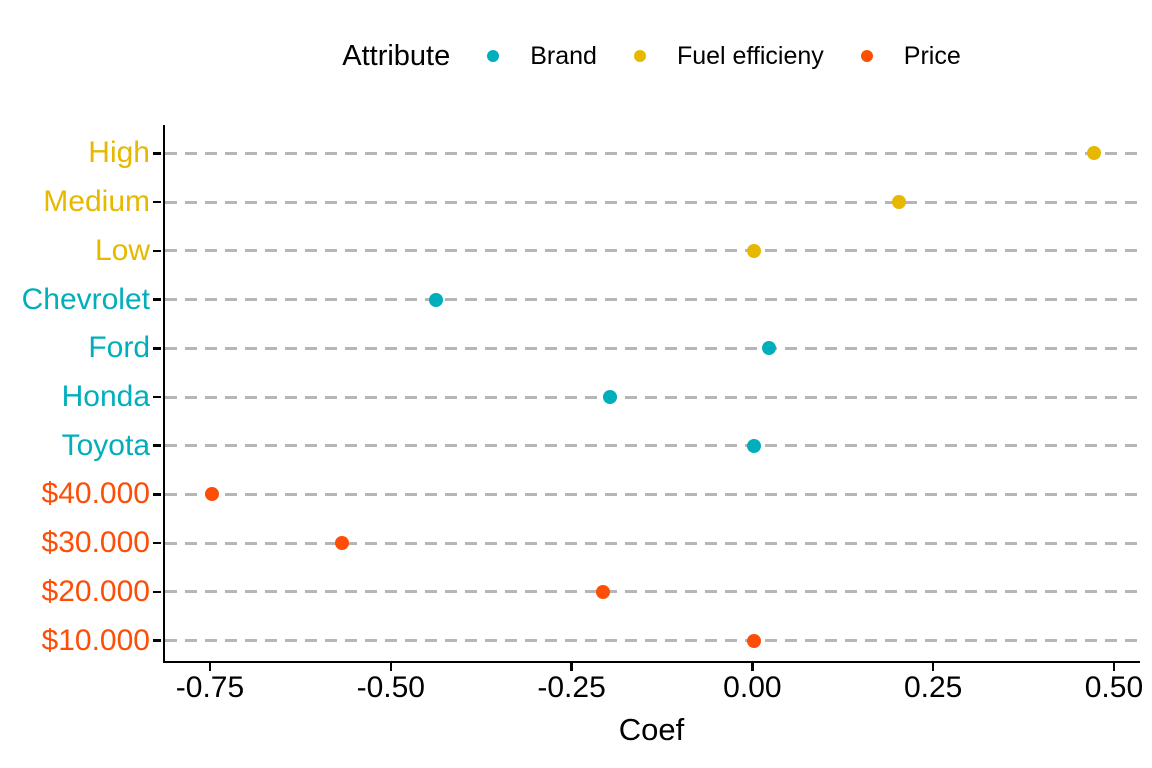  Describe the element at coordinates (436, 299) in the screenshot. I see `data-point-Chevrolet` at that location.